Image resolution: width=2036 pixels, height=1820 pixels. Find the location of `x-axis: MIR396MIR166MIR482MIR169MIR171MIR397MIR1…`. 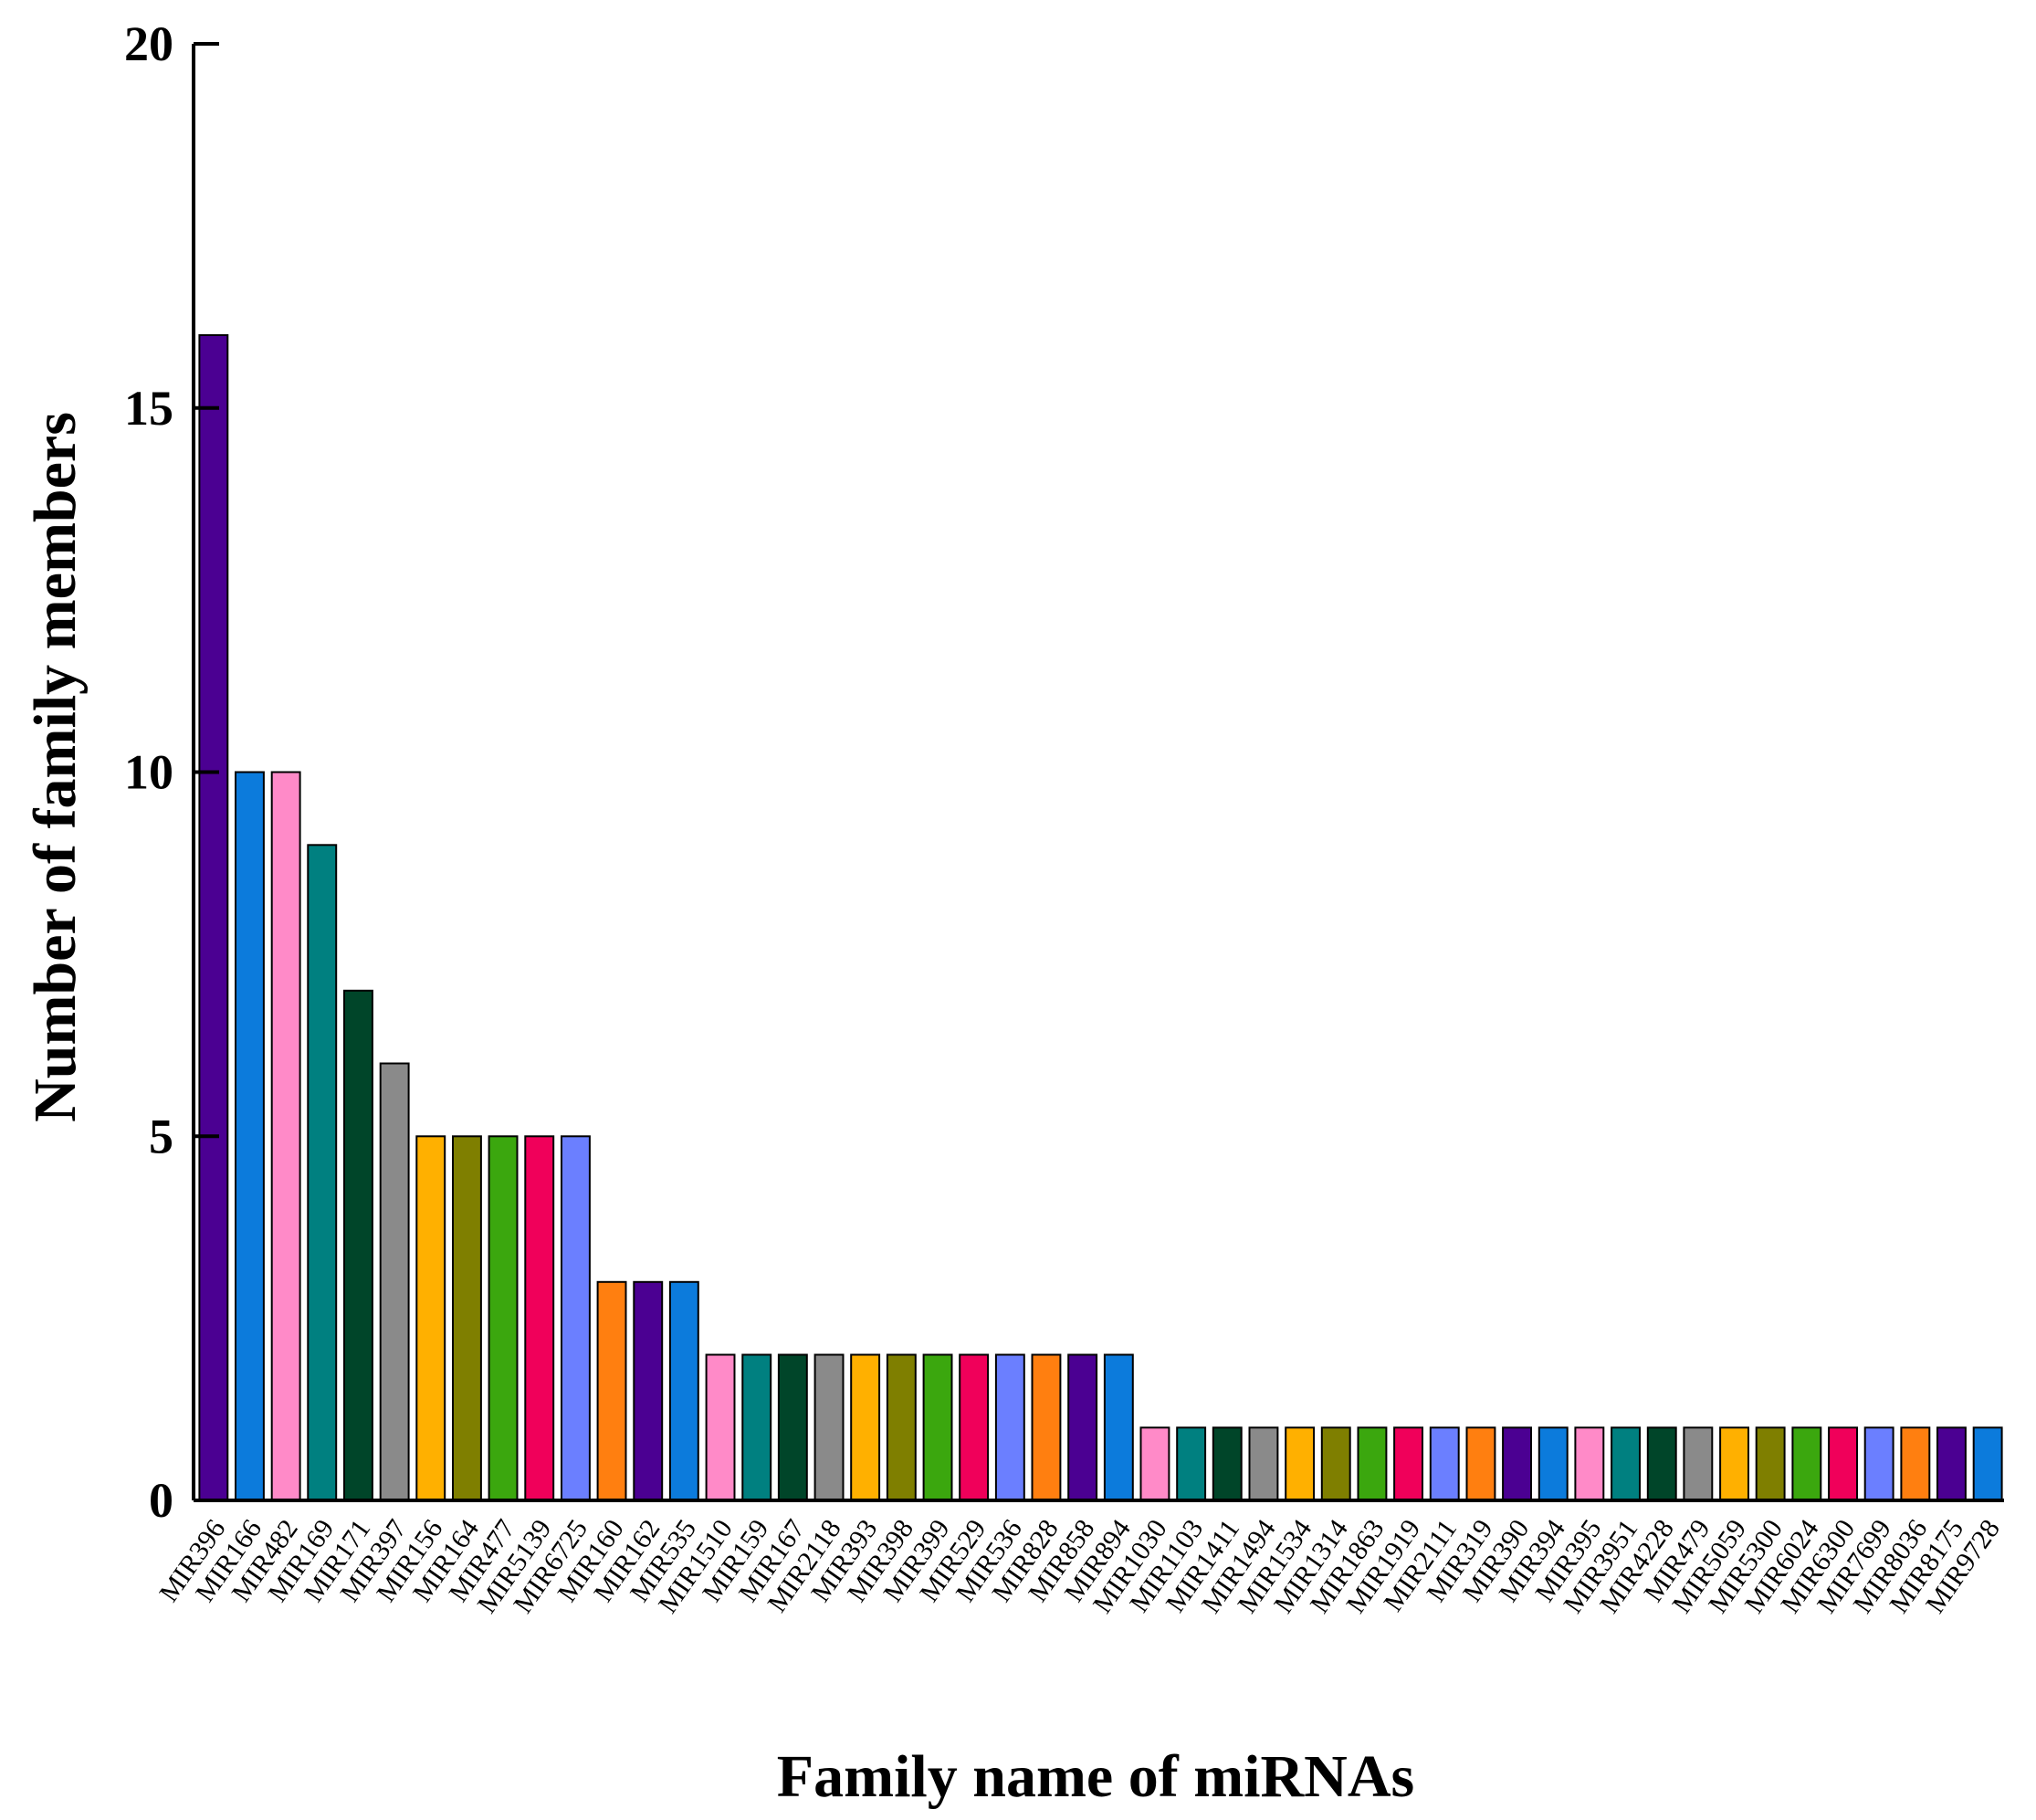

x-axis: MIR396MIR166MIR482MIR169MIR171MIR397MIR1… is located at coordinates (1080, 1559).